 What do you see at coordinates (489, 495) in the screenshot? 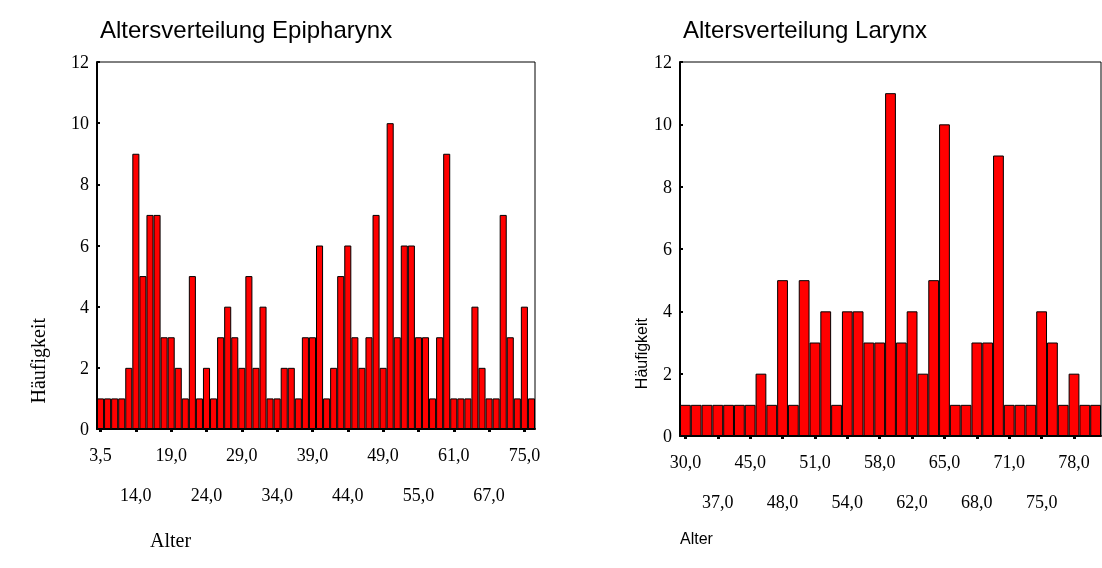
I see `x-tick-label: 67,0` at bounding box center [489, 495].